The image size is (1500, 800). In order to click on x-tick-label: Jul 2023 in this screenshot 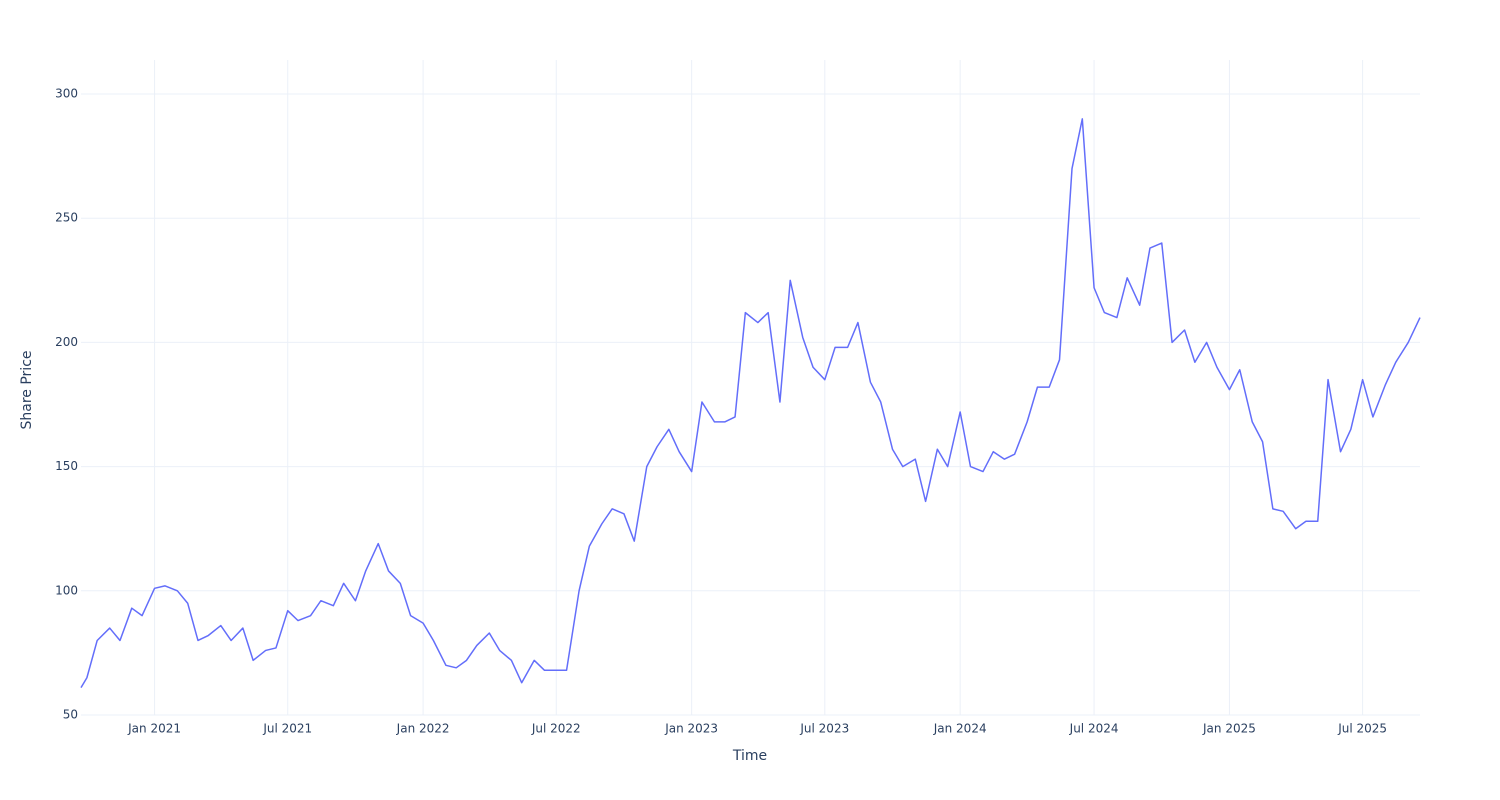, I will do `click(824, 729)`.